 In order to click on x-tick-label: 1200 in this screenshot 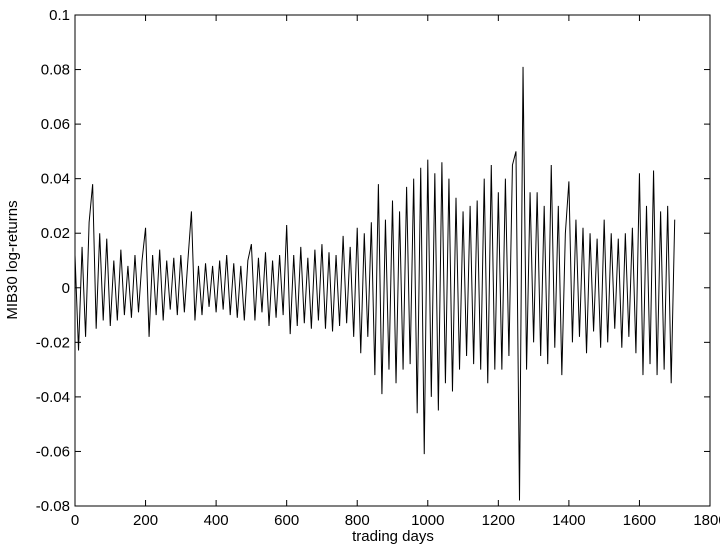, I will do `click(498, 520)`.